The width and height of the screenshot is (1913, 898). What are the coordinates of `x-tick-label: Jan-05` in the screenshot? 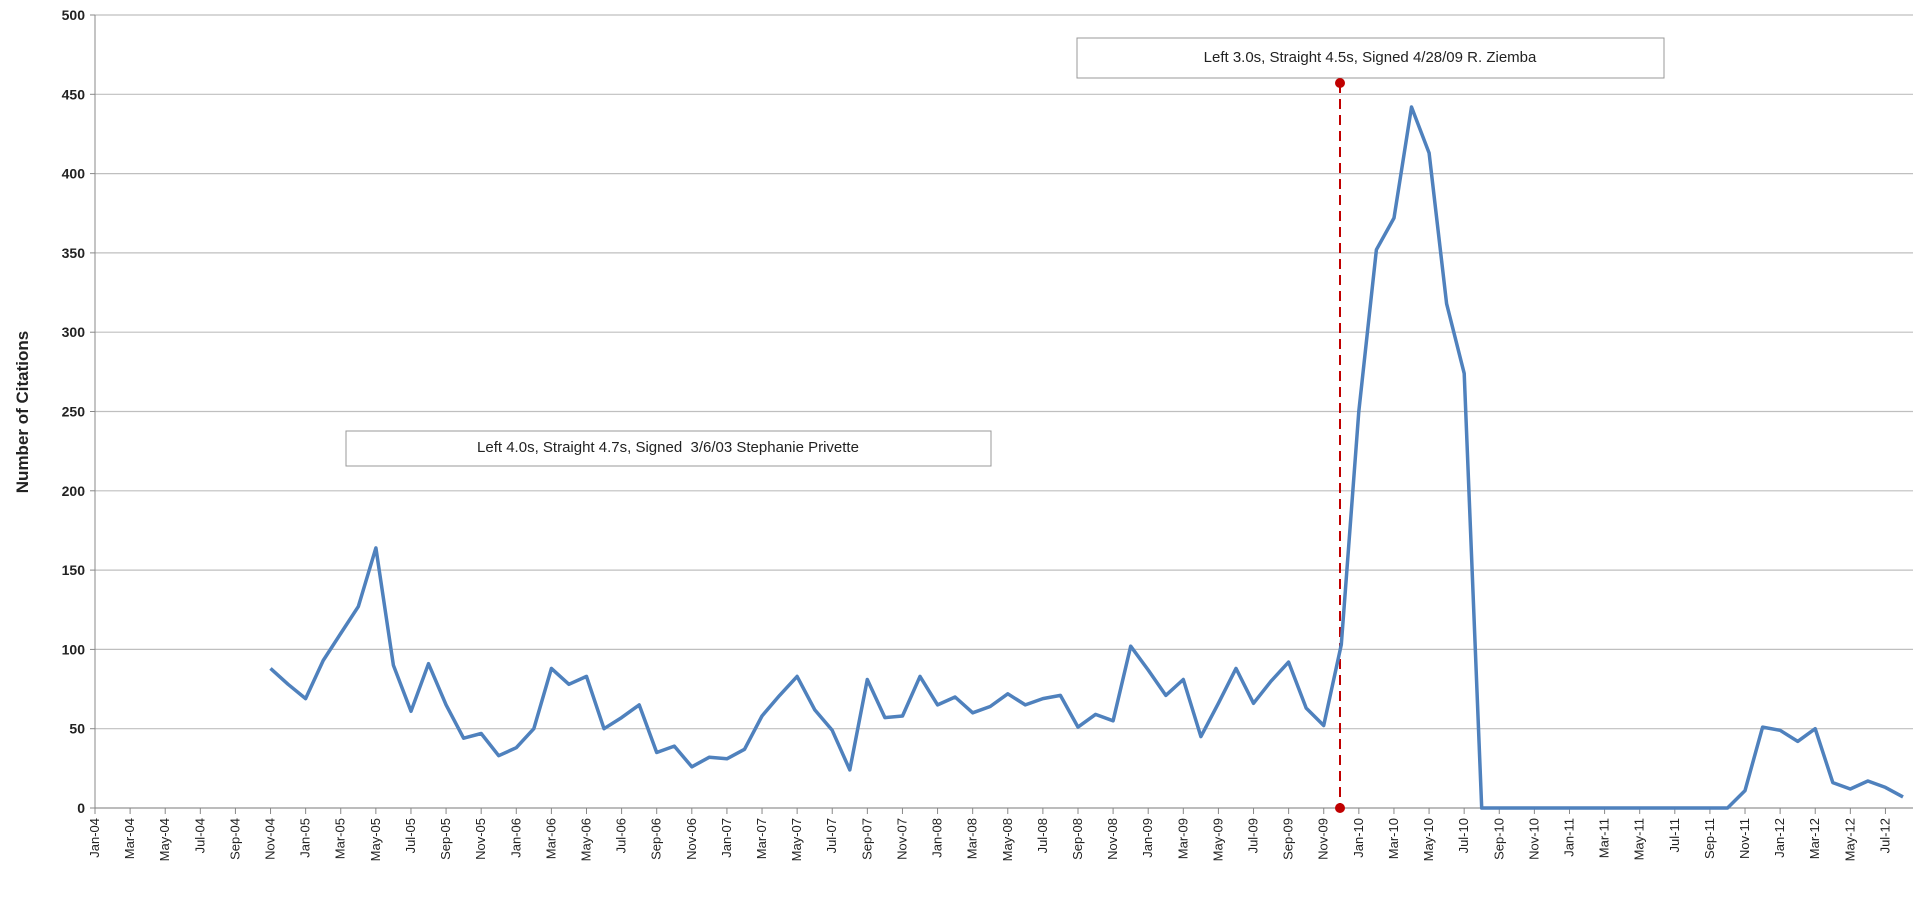 It's located at (305, 838).